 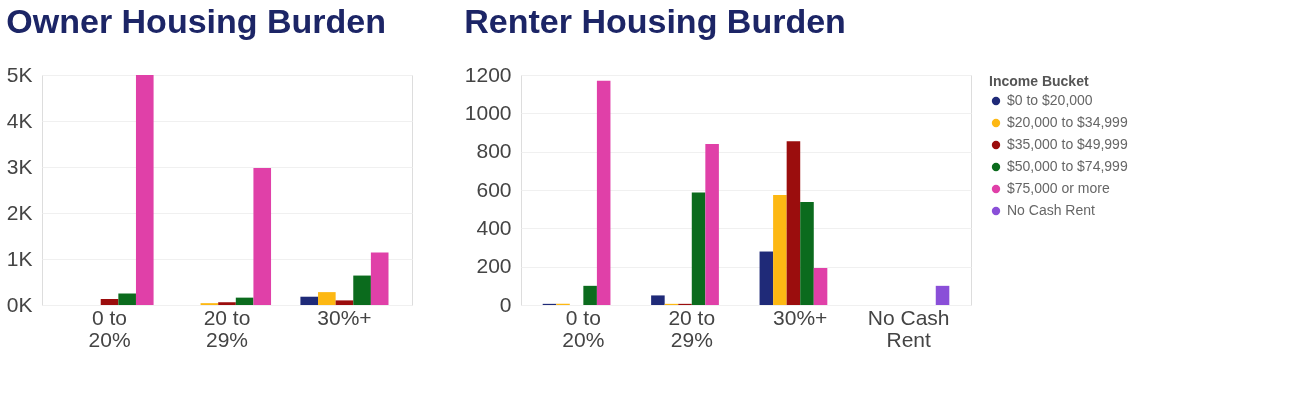 I want to click on chart-title: Renter Housing Burden, so click(x=655, y=21).